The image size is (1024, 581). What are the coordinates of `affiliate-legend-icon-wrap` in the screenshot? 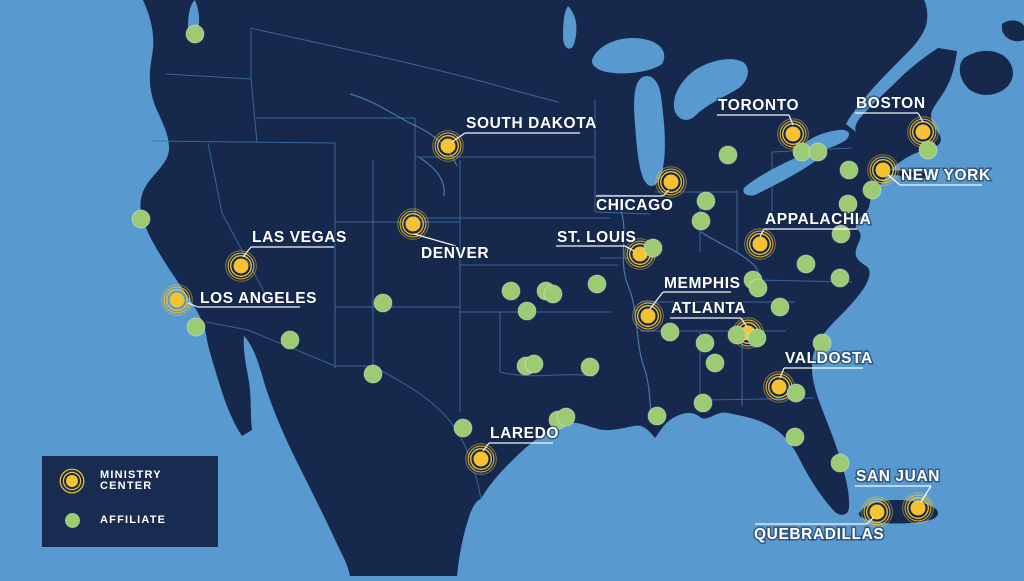 It's located at (72, 520).